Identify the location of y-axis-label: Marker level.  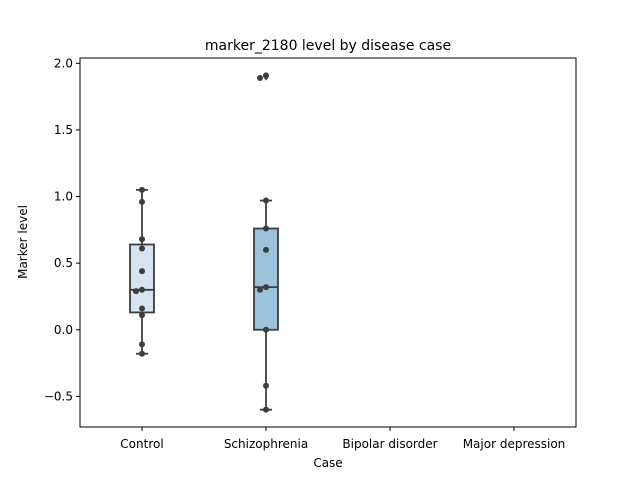
(23, 242).